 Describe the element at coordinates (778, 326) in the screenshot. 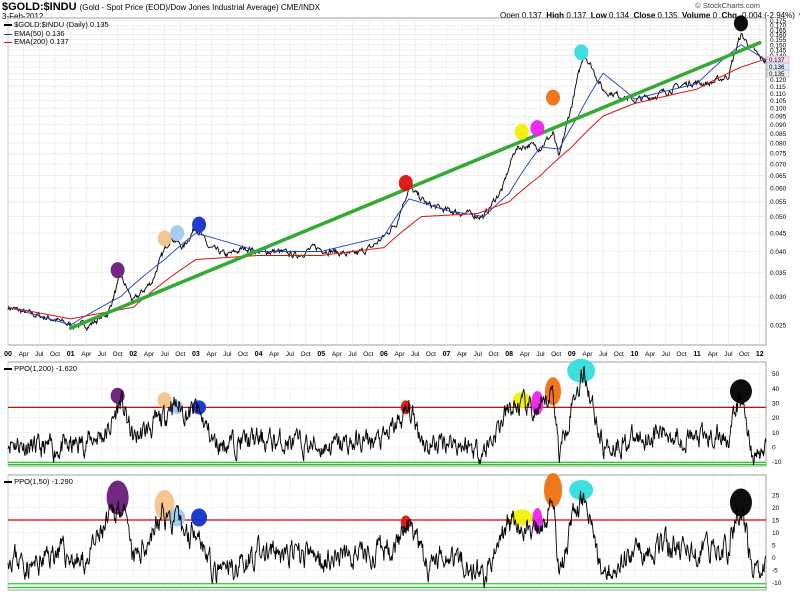

I see `price-y-tick: 0.025` at that location.